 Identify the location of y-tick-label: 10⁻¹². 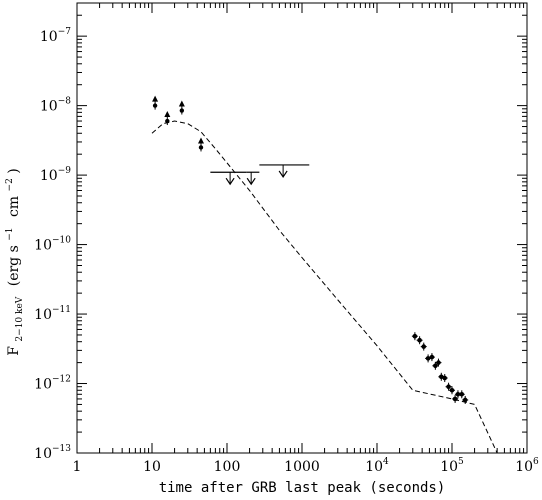
(52, 384).